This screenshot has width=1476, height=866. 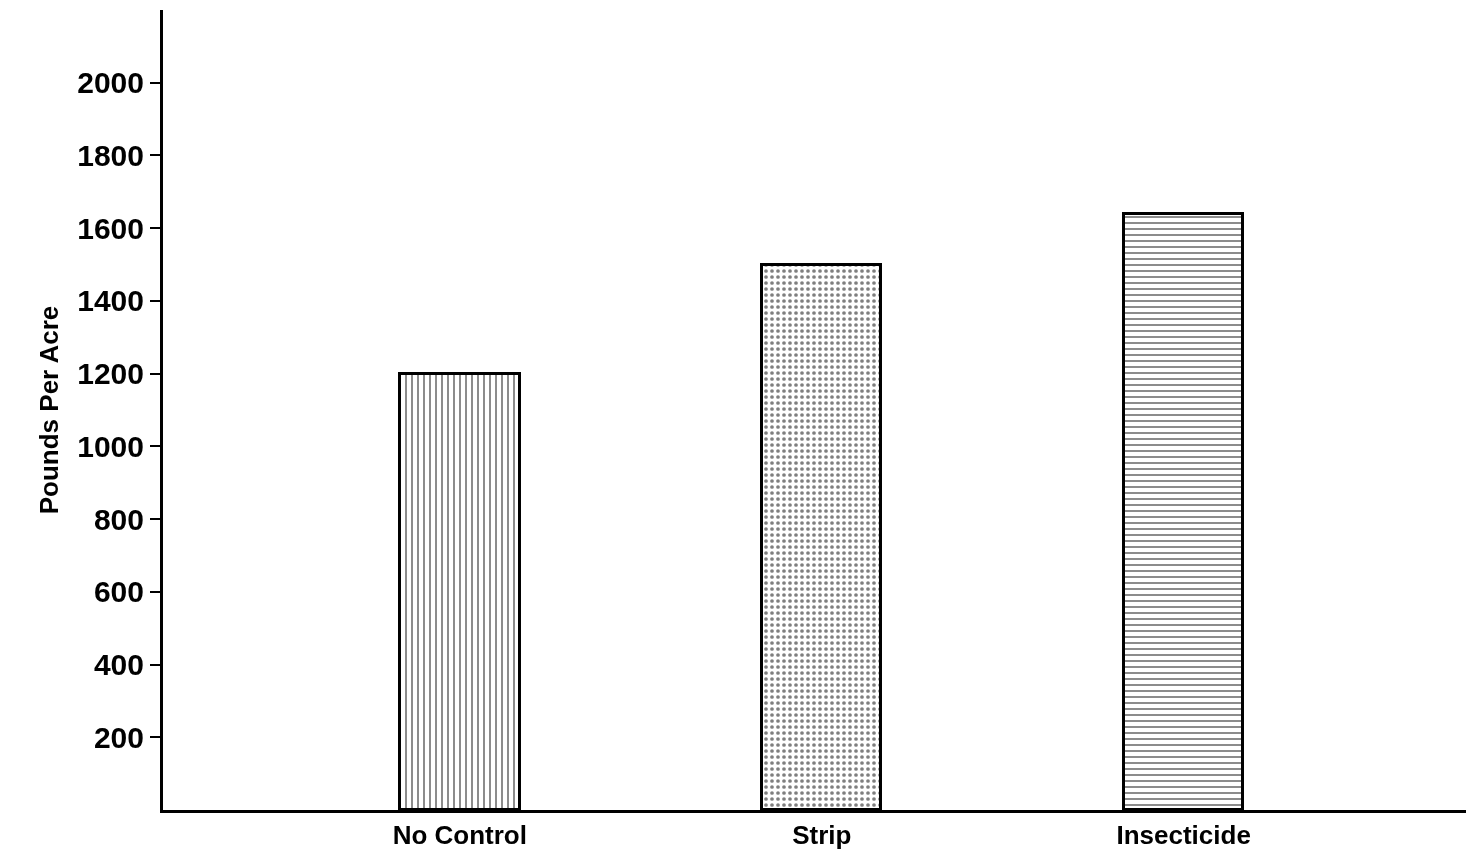 I want to click on y-tick-label: 1800, so click(x=110, y=155).